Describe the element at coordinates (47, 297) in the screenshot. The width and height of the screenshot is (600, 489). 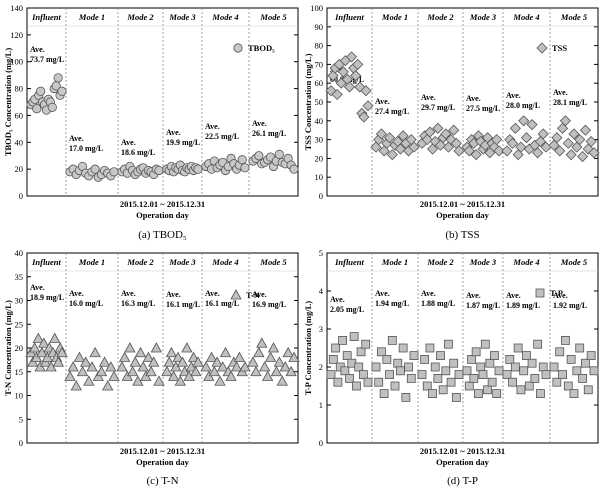
I see `average-label-line2: 18.9 mg/L` at that location.